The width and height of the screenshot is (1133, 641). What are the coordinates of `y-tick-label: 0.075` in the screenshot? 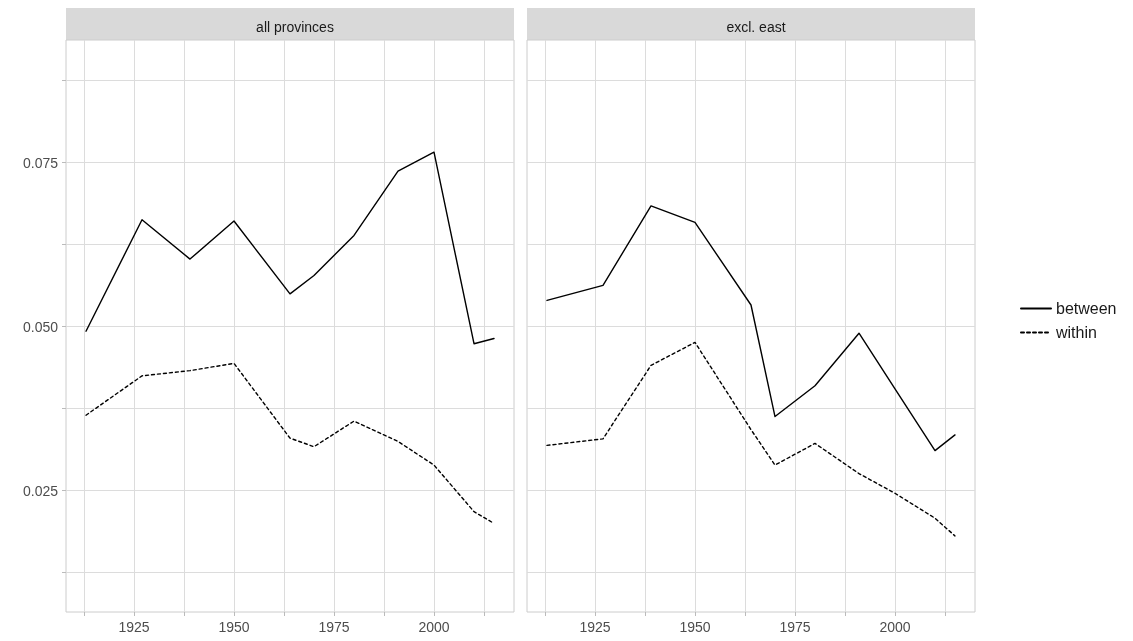 It's located at (40, 162).